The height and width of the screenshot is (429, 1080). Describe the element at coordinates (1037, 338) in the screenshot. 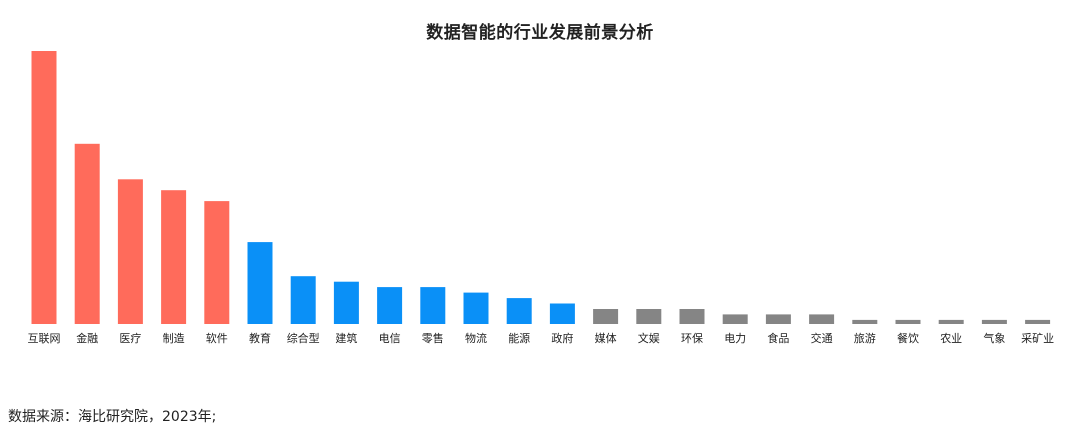

I see `x-tick-label: 采矿业` at that location.